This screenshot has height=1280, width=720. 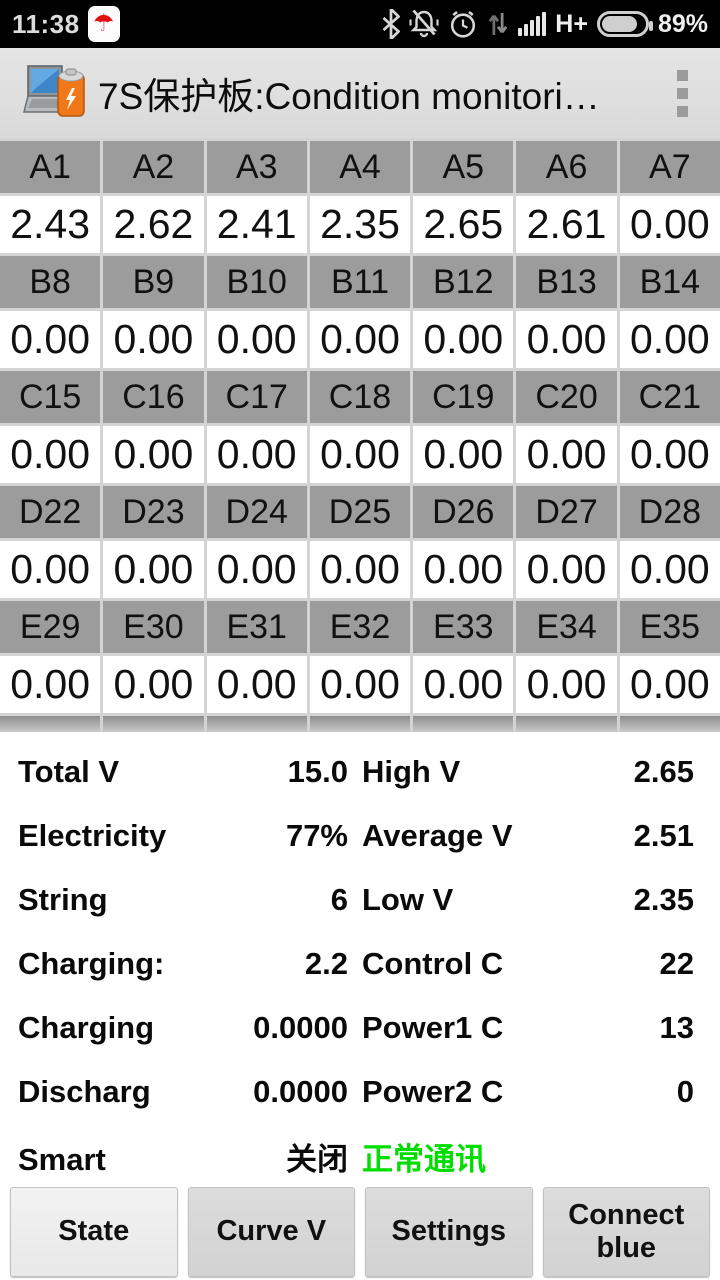 I want to click on stat-value: 2.2, so click(x=326, y=963).